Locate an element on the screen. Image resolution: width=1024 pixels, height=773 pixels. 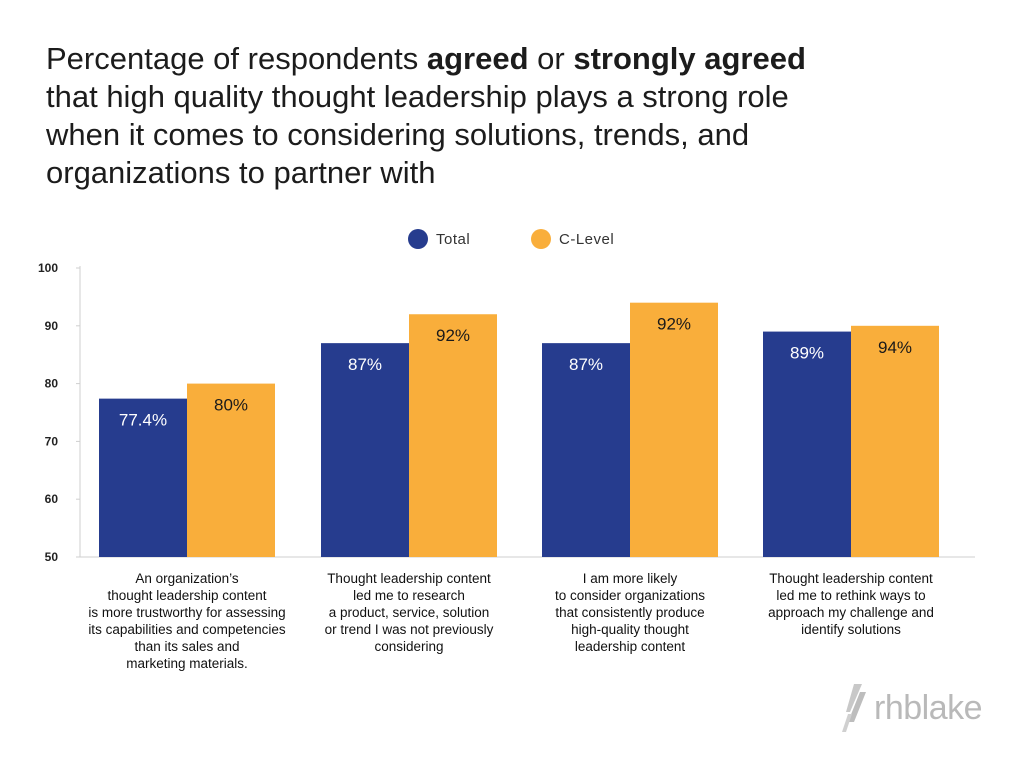
y-tick-label: 50 is located at coordinates (52, 557).